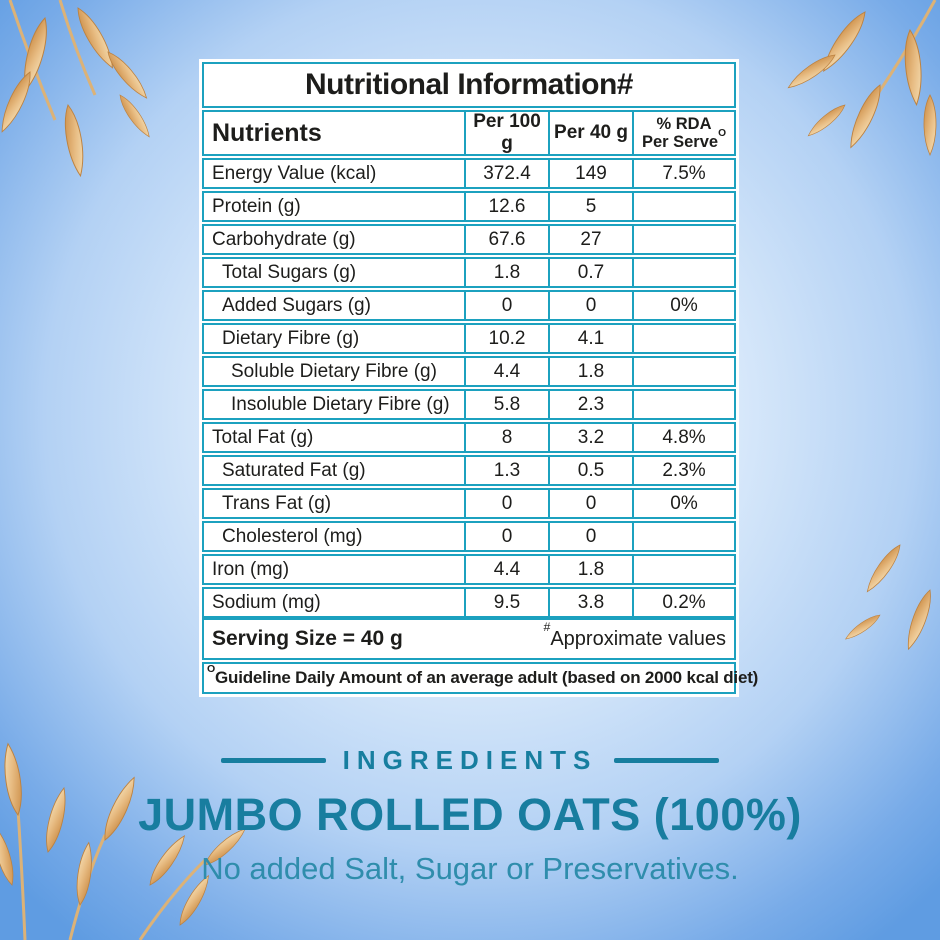 This screenshot has width=940, height=940. I want to click on nutrient-row: Iron (mg) 4.4 1.8, so click(469, 569).